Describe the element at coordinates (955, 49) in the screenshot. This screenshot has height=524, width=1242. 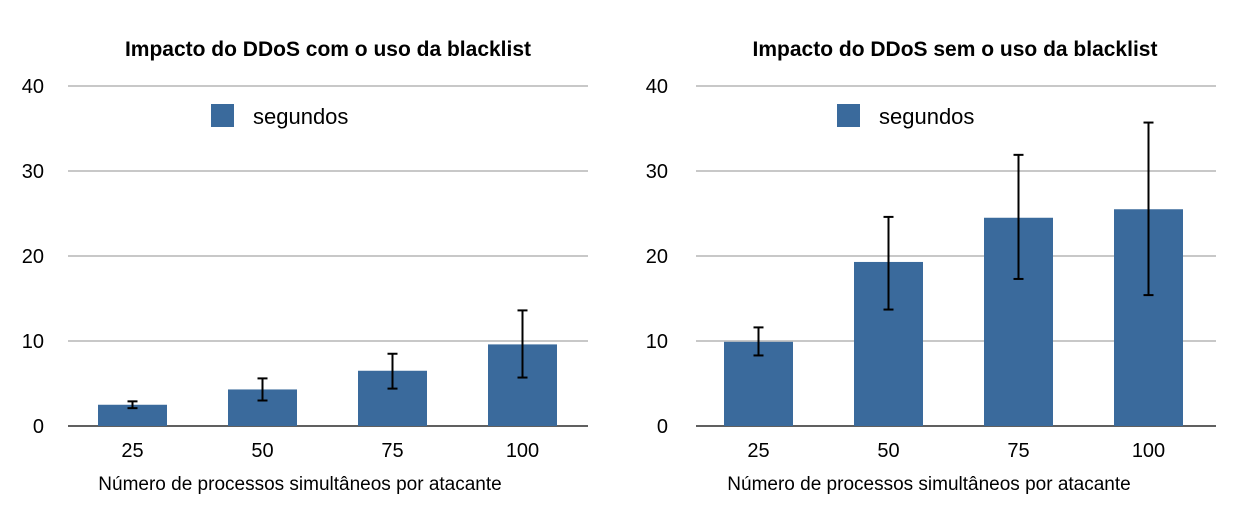
I see `chart-title: Impacto do DDoS sem o uso da blacklist` at that location.